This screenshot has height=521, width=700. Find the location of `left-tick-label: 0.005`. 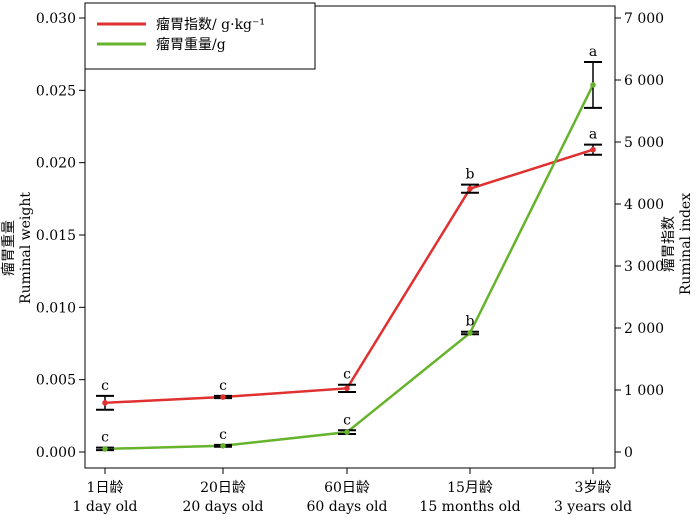

left-tick-label: 0.005 is located at coordinates (56, 381).